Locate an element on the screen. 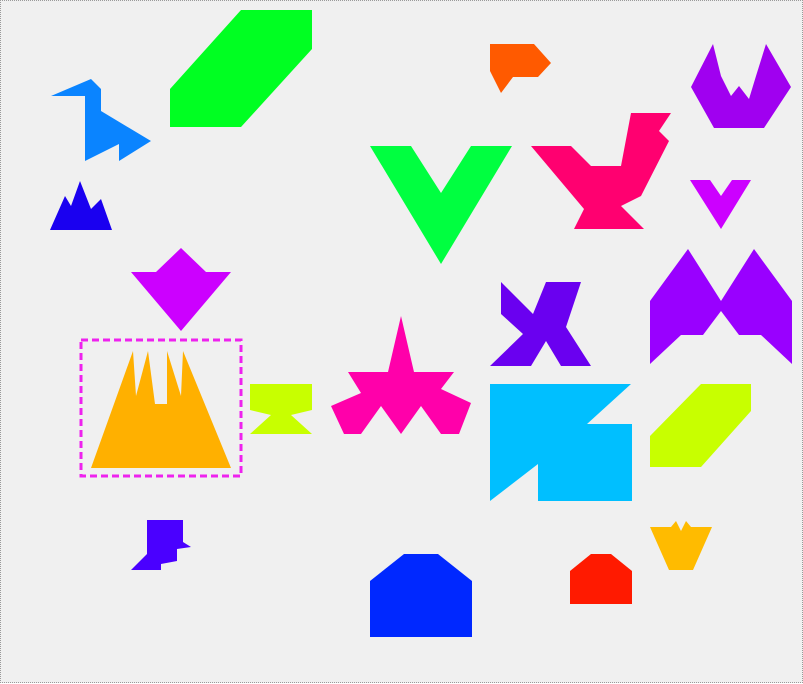  arrow-down-shape is located at coordinates (181, 289).